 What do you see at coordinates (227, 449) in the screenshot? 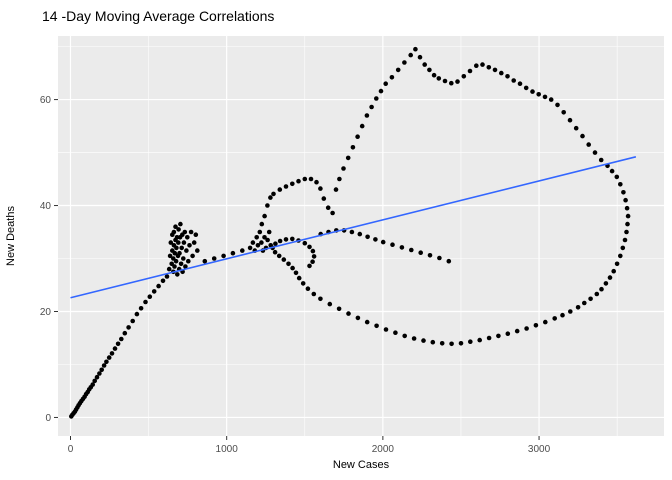
I see `x-tick-label: 1000` at bounding box center [227, 449].